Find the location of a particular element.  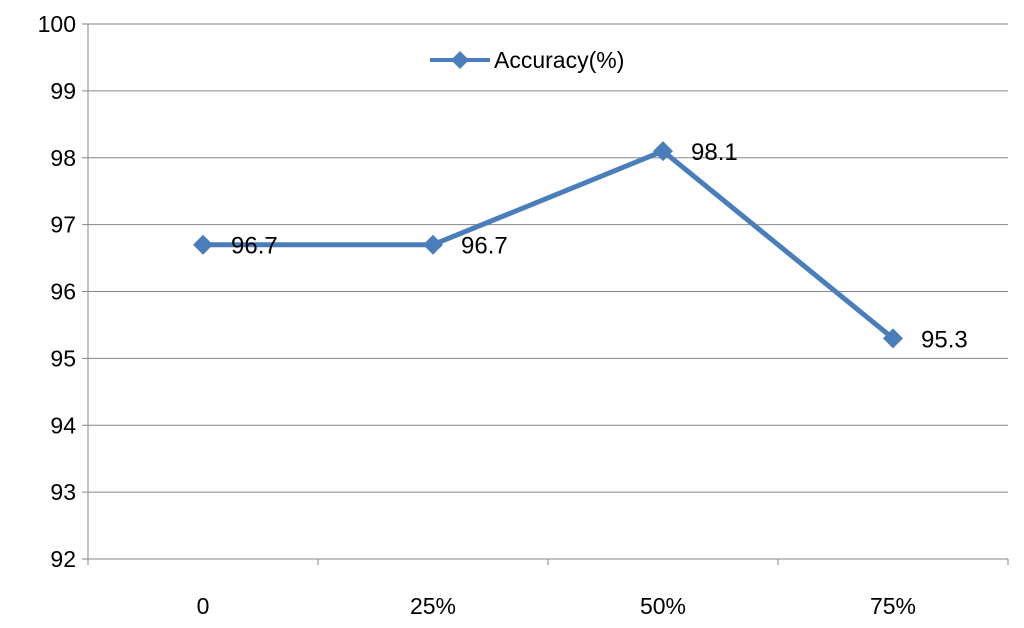

x-tick-label: 75% is located at coordinates (893, 606).